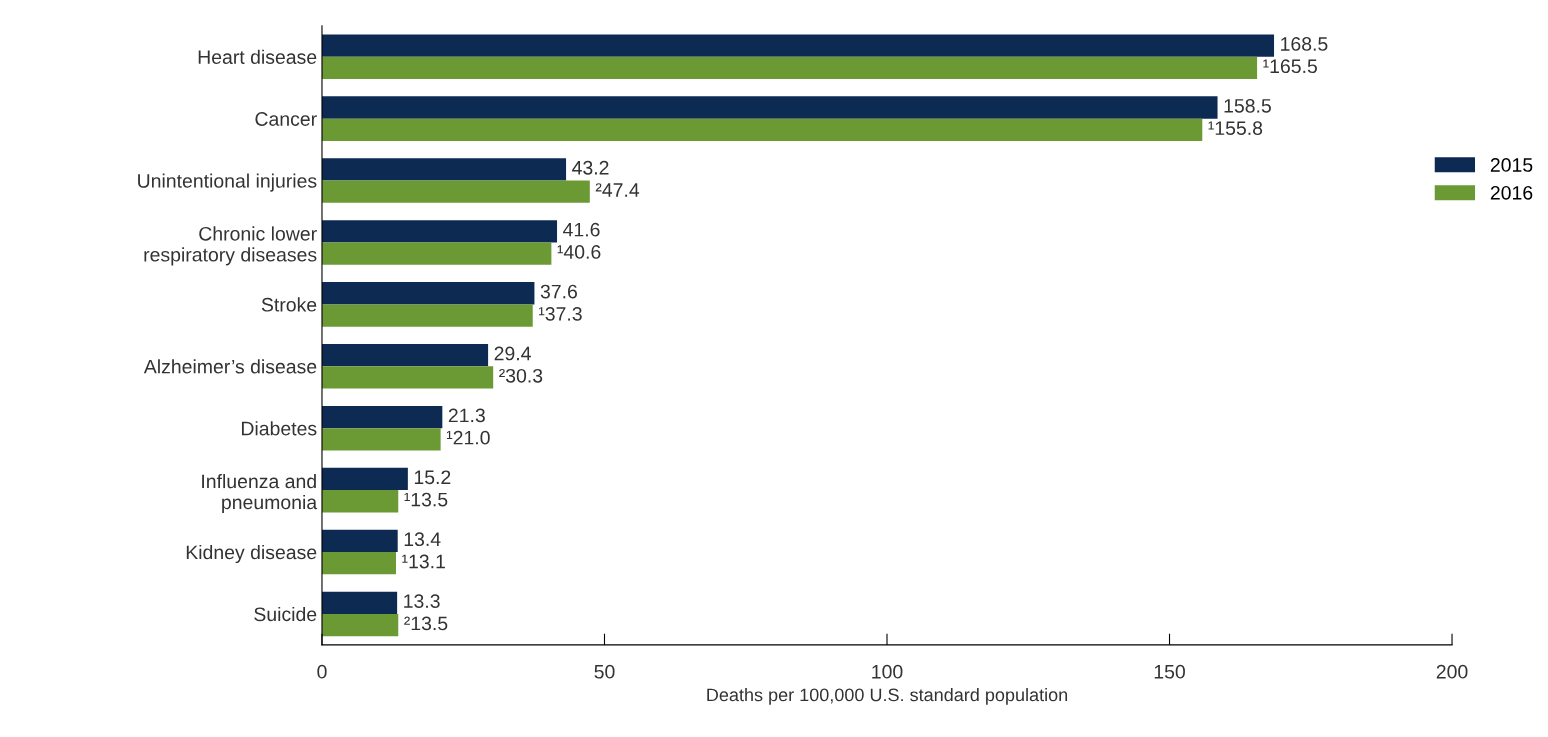  I want to click on legend-label: 2015, so click(1511, 165).